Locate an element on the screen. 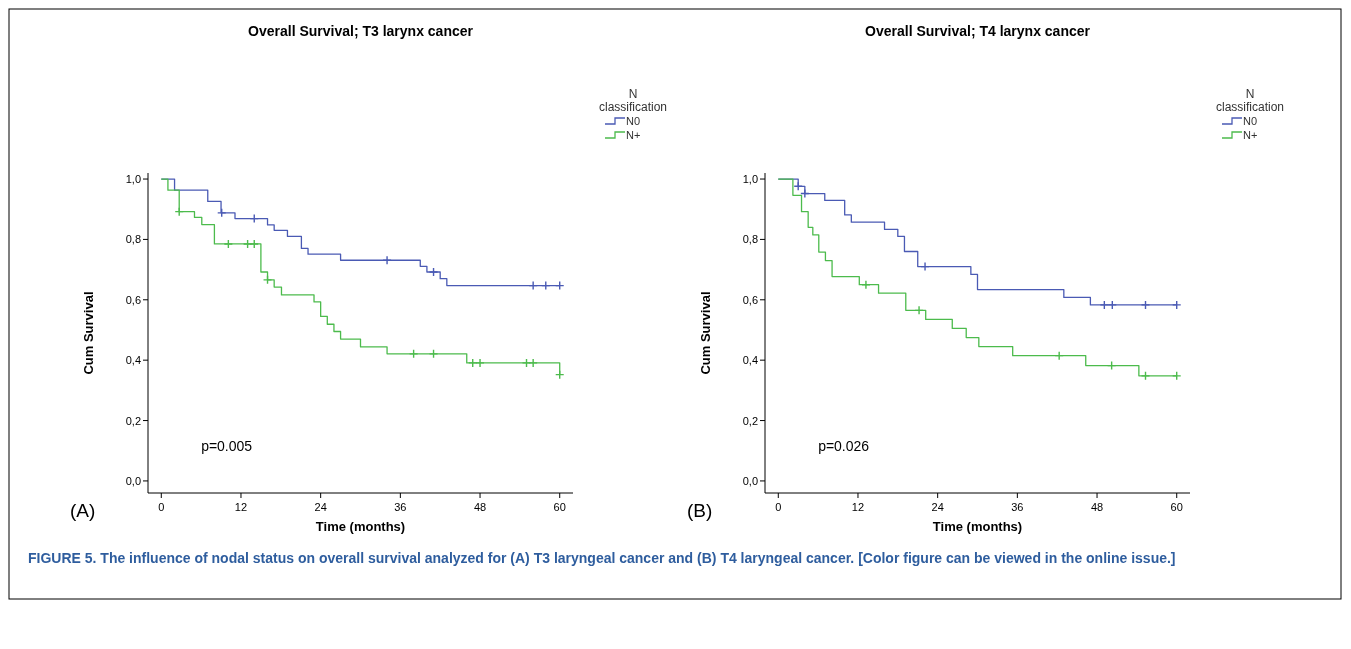  chart-title: Overall Survival; T3 larynx cancer is located at coordinates (361, 31).